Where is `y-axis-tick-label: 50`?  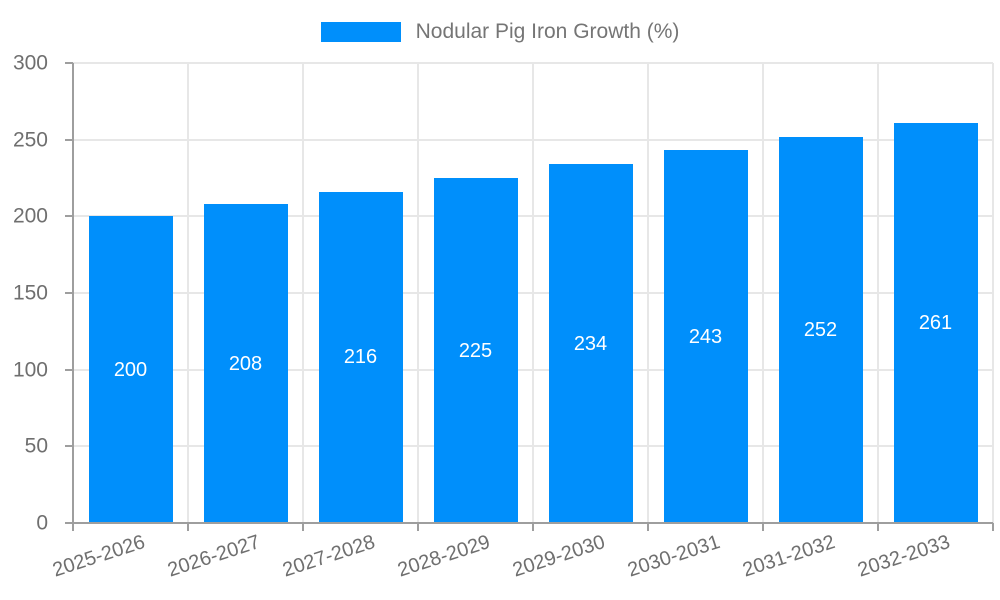 y-axis-tick-label: 50 is located at coordinates (36, 446).